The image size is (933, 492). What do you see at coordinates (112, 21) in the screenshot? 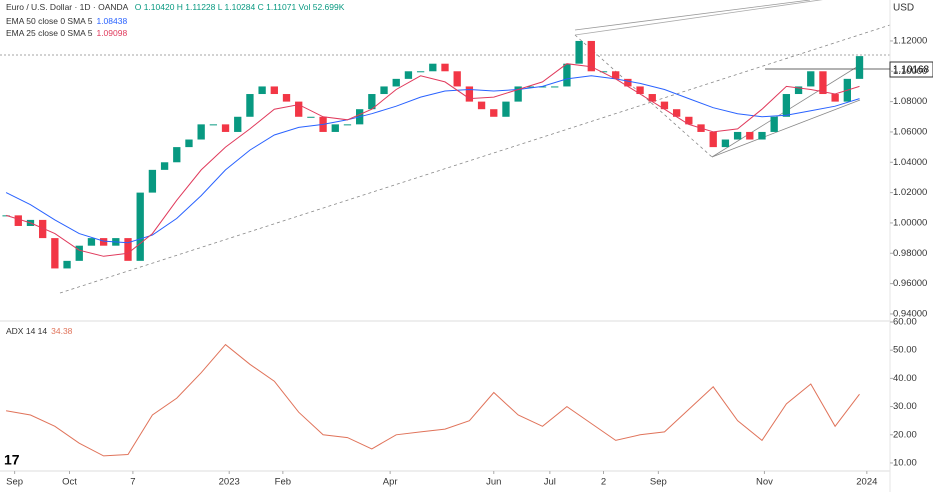
I see `legend-value: 1.08438` at bounding box center [112, 21].